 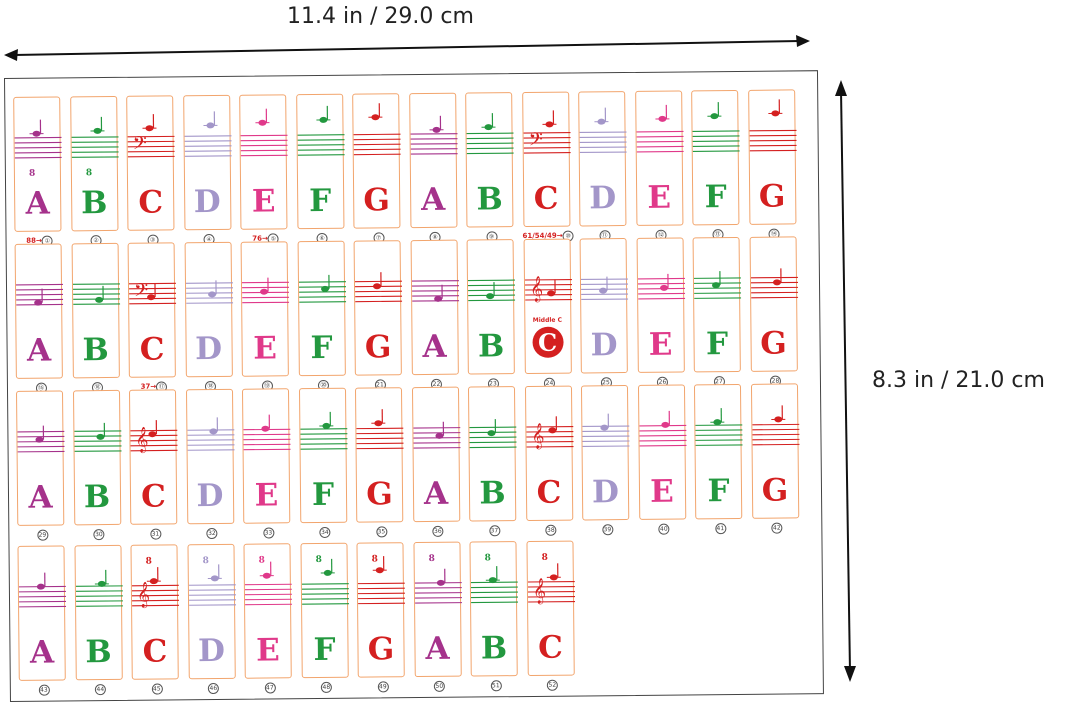 I want to click on staff-47: 8, so click(x=268, y=581).